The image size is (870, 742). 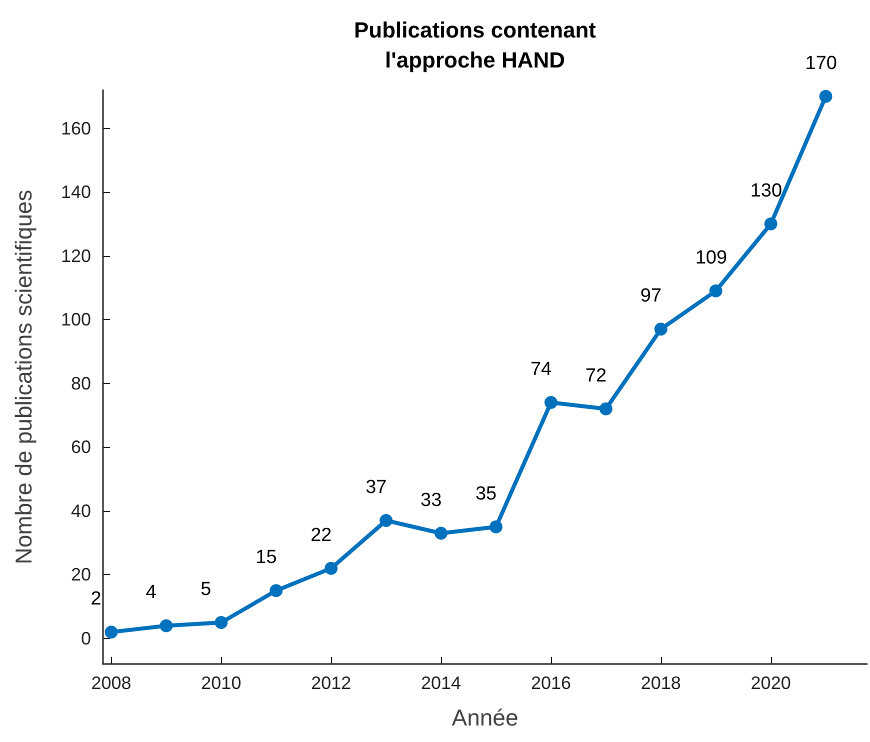 I want to click on y-tick-label: 20, so click(x=80, y=574).